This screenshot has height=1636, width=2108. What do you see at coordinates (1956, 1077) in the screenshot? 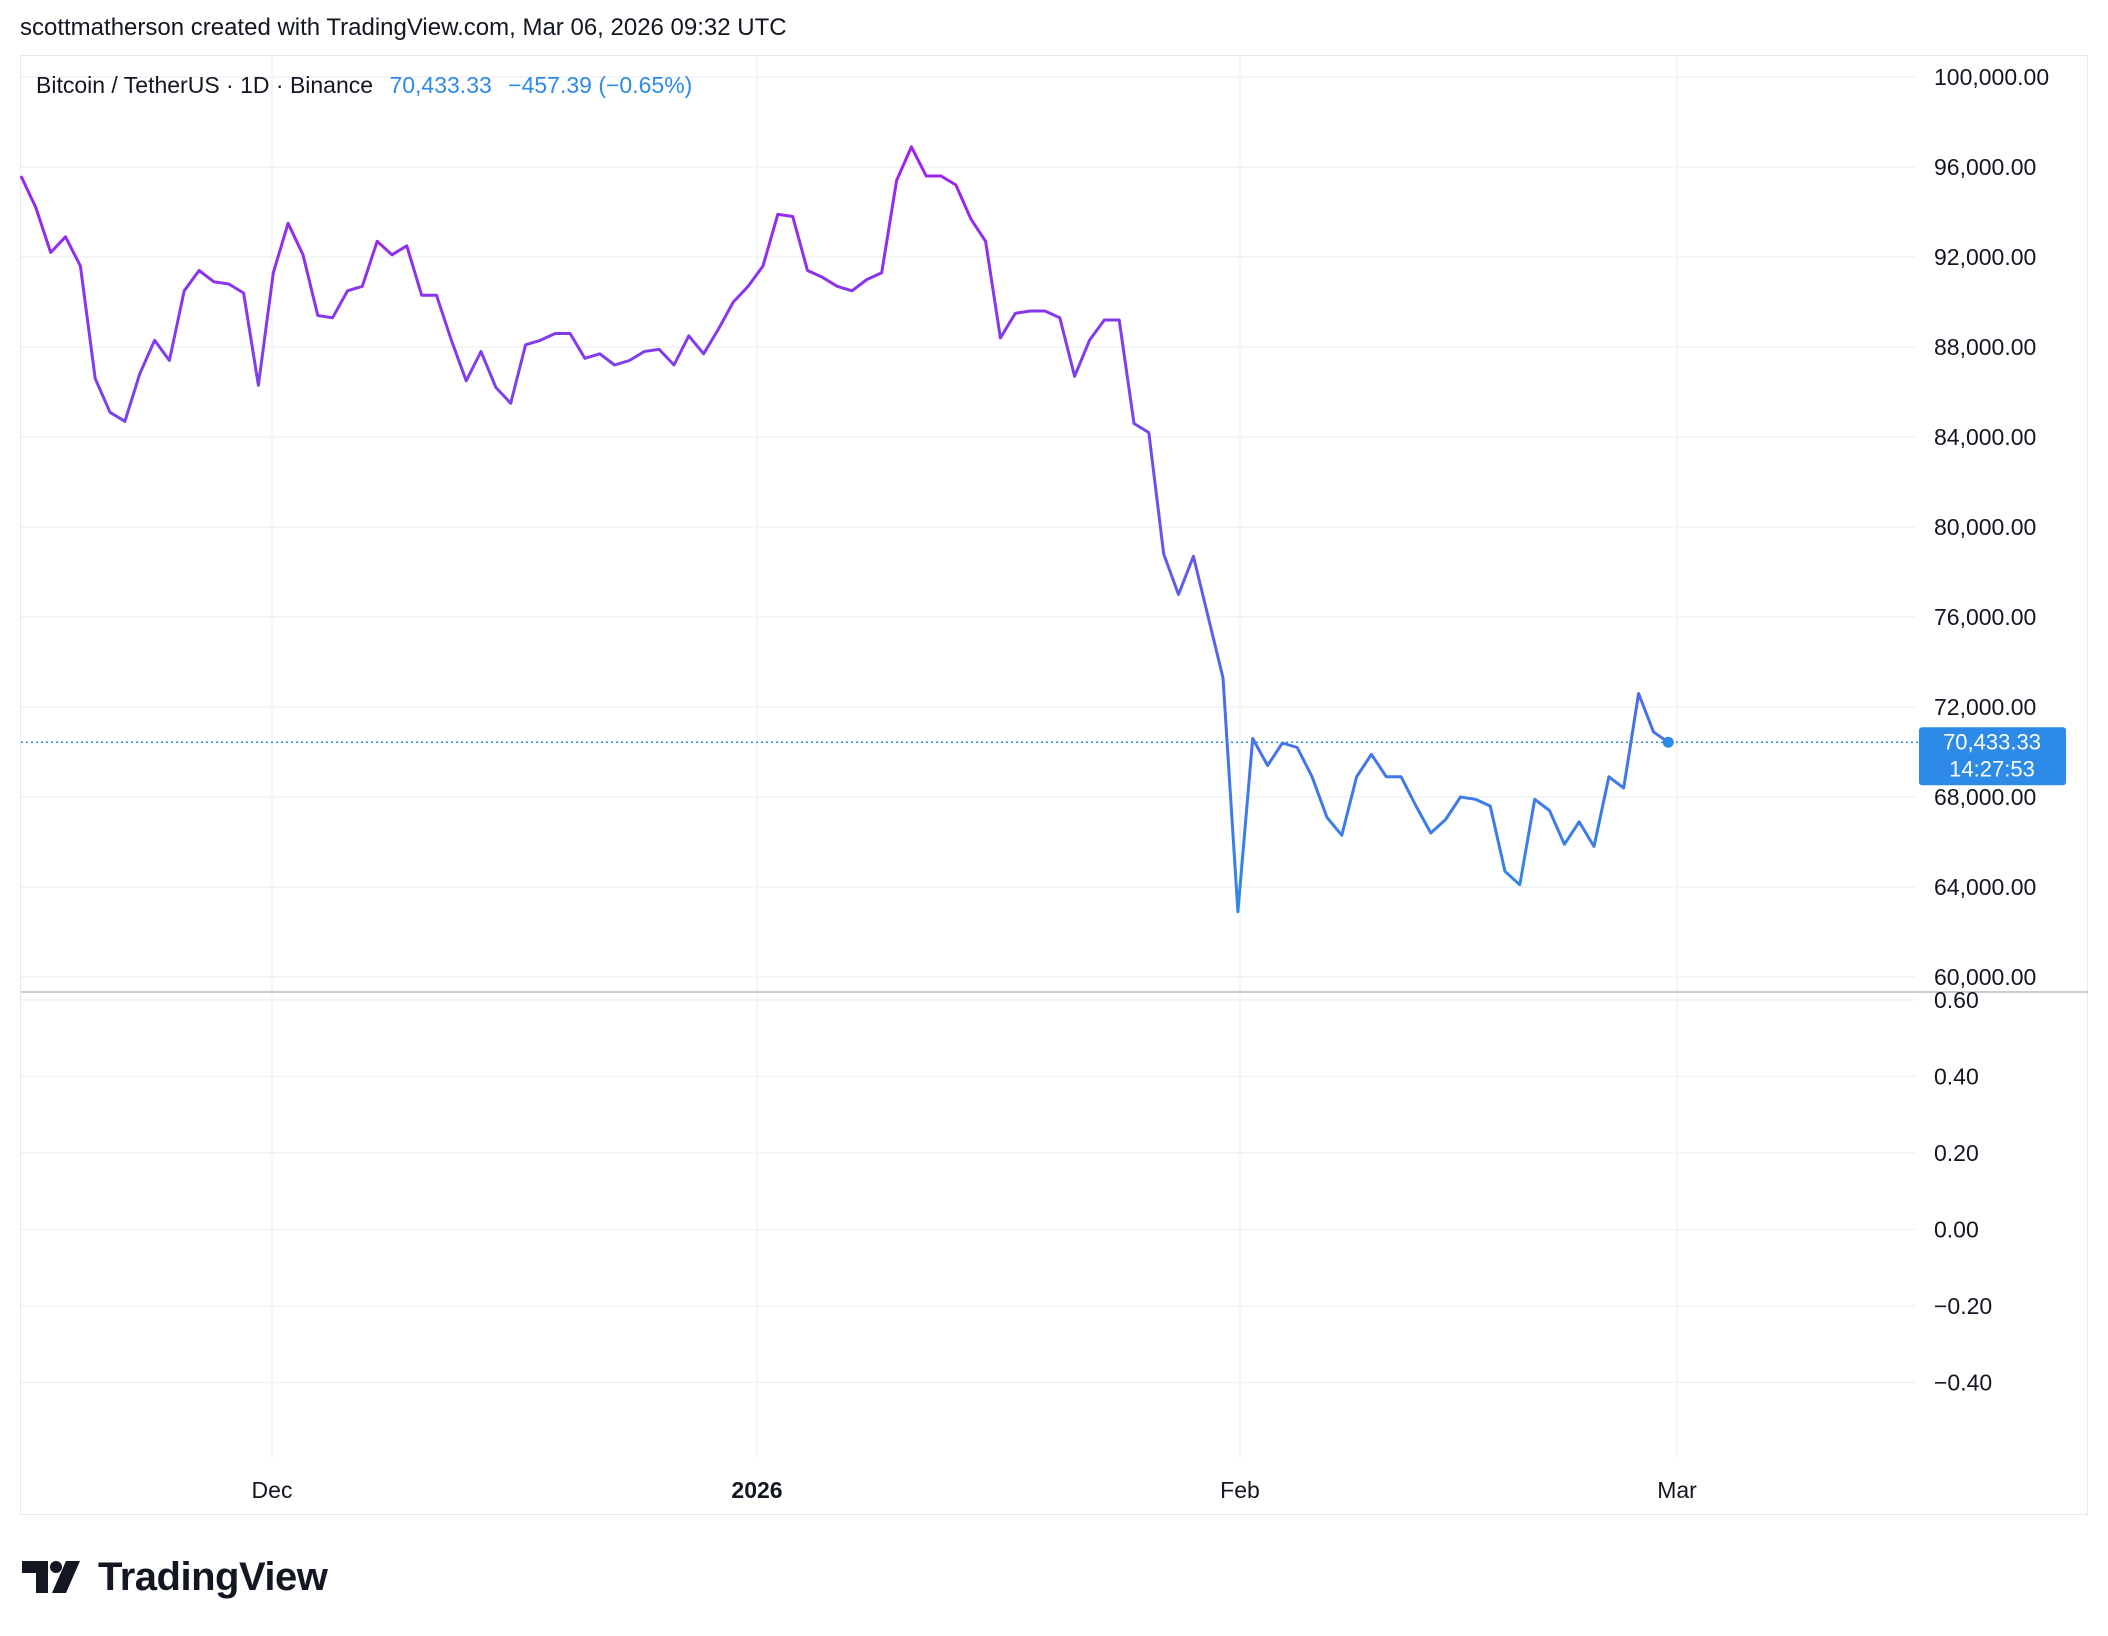
I see `oscillator-tick-label: 0.40` at bounding box center [1956, 1077].